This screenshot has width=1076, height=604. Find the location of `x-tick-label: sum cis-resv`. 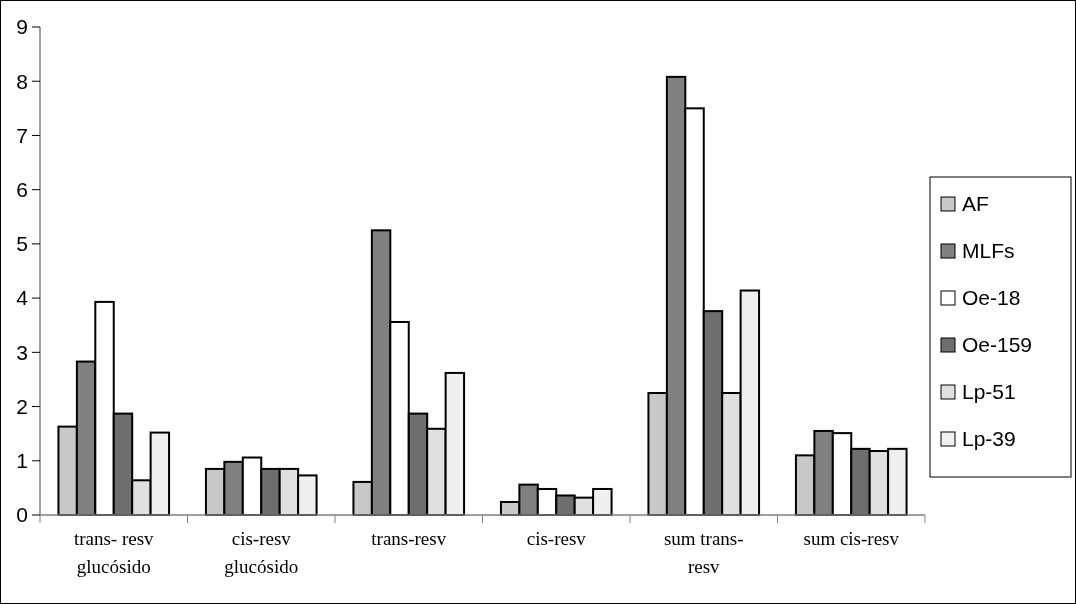

x-tick-label: sum cis-resv is located at coordinates (851, 538).